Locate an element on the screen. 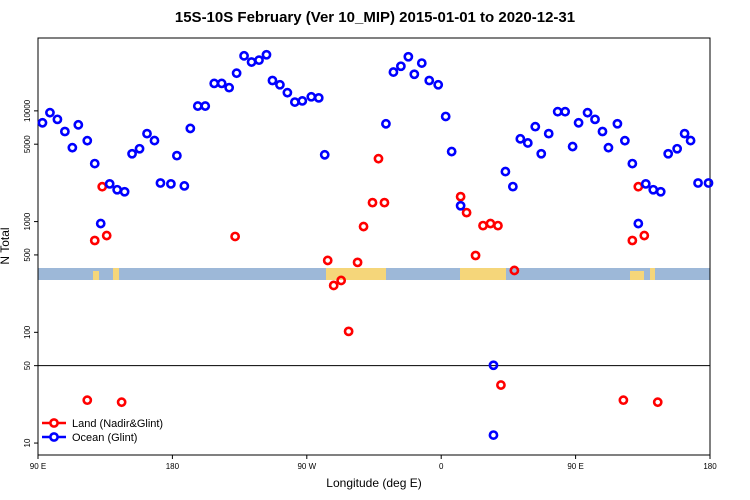  y-tick-label: 10000 is located at coordinates (27, 110).